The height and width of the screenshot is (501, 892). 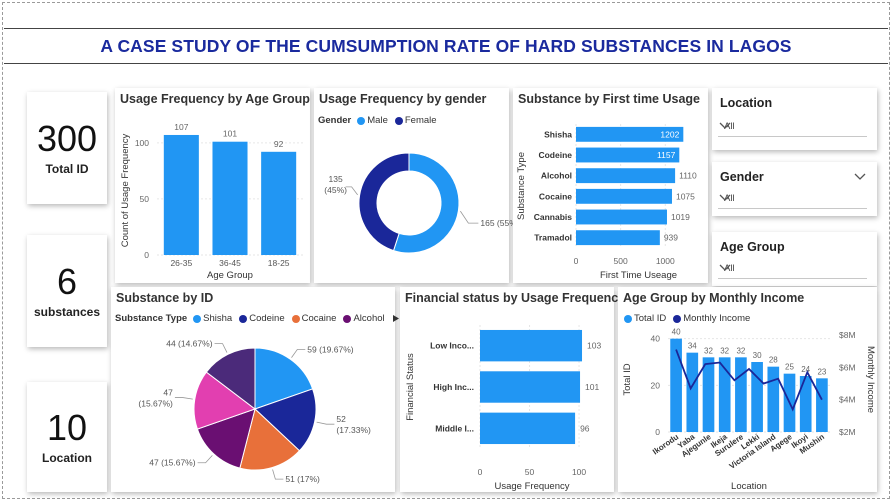 I want to click on y-tick-label: 40, so click(x=656, y=339).